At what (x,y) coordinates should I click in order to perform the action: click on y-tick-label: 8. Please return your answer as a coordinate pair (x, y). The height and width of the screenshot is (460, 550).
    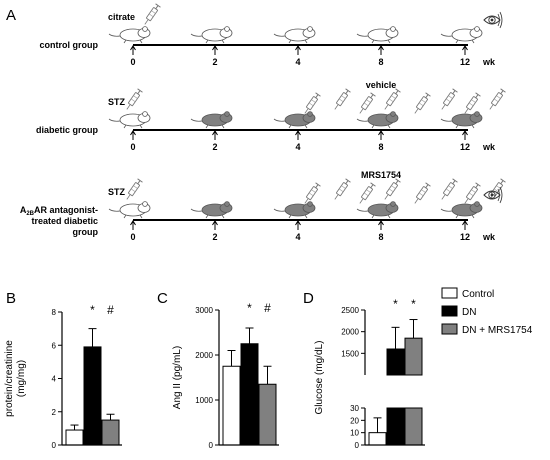
    Looking at the image, I should click on (54, 312).